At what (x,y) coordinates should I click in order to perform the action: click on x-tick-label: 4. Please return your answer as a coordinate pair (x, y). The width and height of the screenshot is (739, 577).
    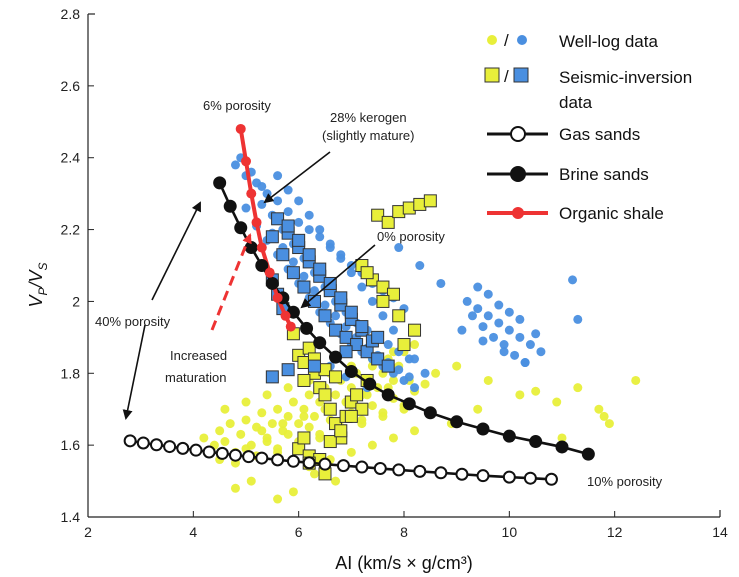
    Looking at the image, I should click on (193, 532).